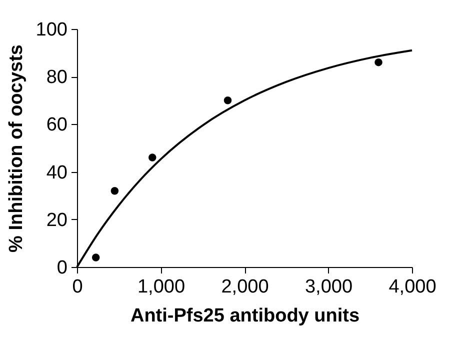  I want to click on y-tick-label: 100, so click(52, 30).